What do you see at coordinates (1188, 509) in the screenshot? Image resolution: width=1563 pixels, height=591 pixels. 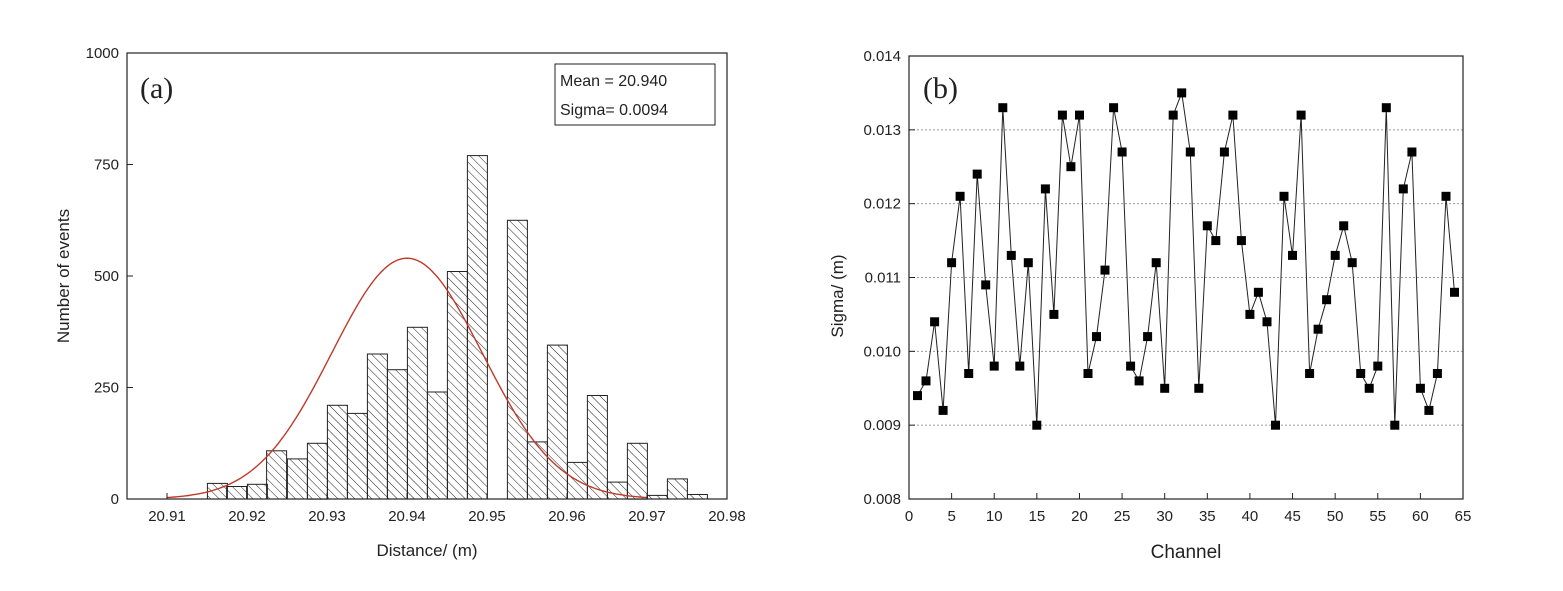 I see `panel-b-x-ticks: 0 5 10 15 20 25 30 35 40 45 50 55 60 65` at bounding box center [1188, 509].